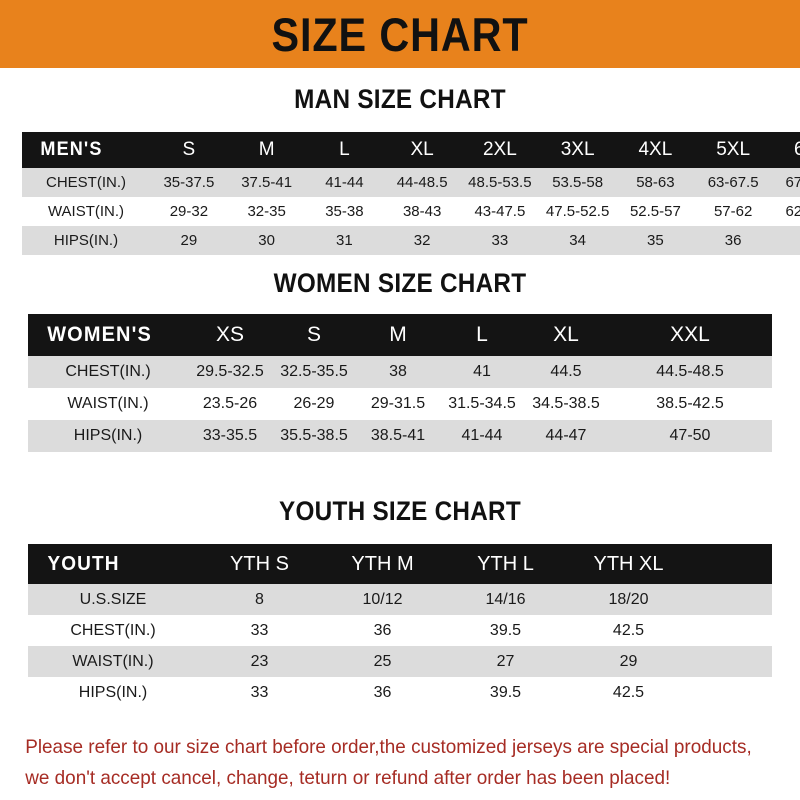  What do you see at coordinates (422, 211) in the screenshot?
I see `men-cell: 38-43` at bounding box center [422, 211].